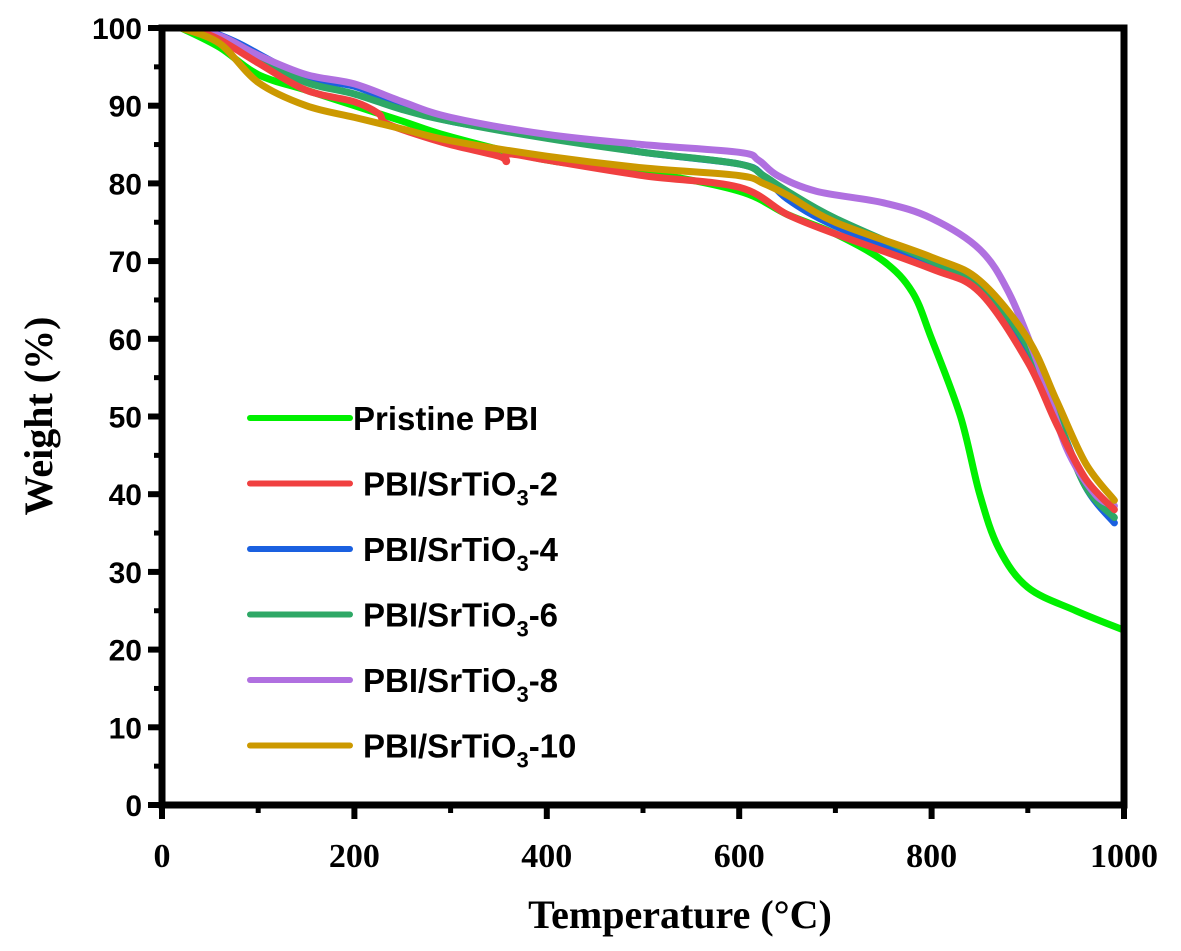 The height and width of the screenshot is (951, 1181). I want to click on y-tick-label: 80, so click(125, 184).